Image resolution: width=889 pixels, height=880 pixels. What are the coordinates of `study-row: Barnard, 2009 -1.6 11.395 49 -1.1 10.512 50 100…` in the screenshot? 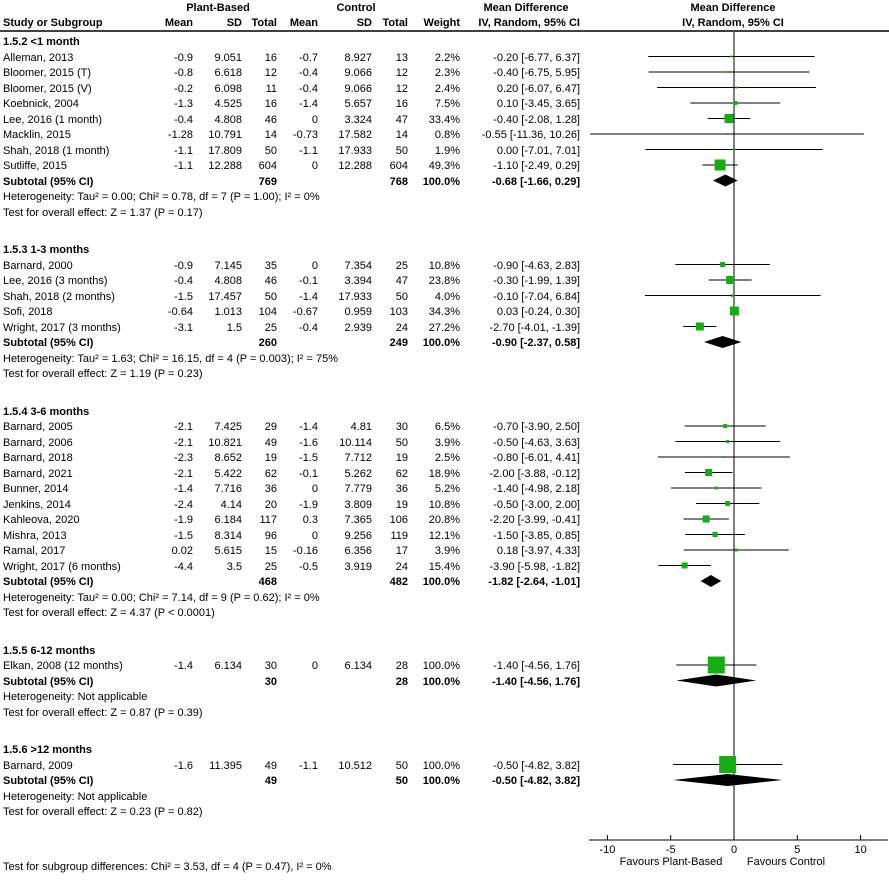 It's located at (444, 766).